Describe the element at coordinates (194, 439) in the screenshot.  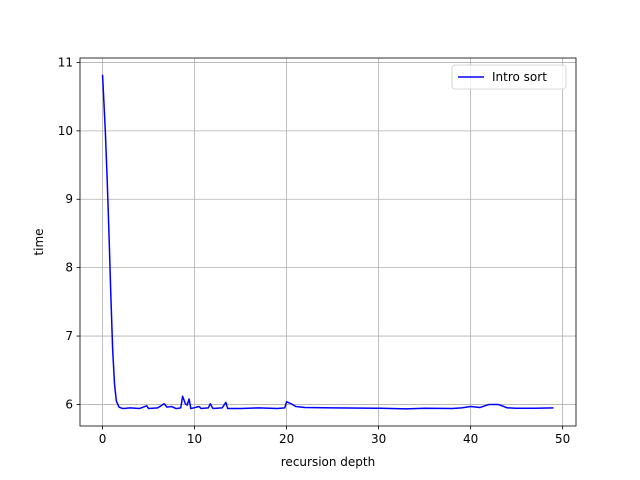
I see `x-tick-label: 10` at that location.